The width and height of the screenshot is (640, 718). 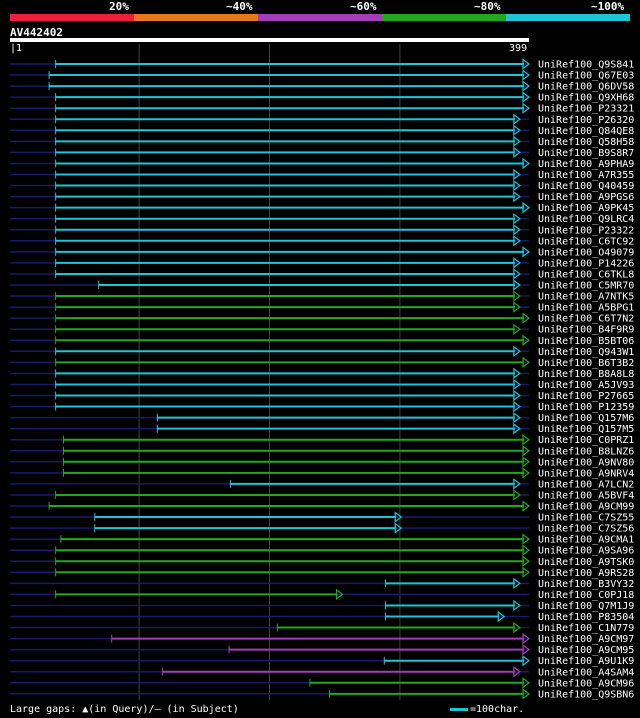 I want to click on hit-label: UniRef100_A5JV93, so click(x=586, y=385).